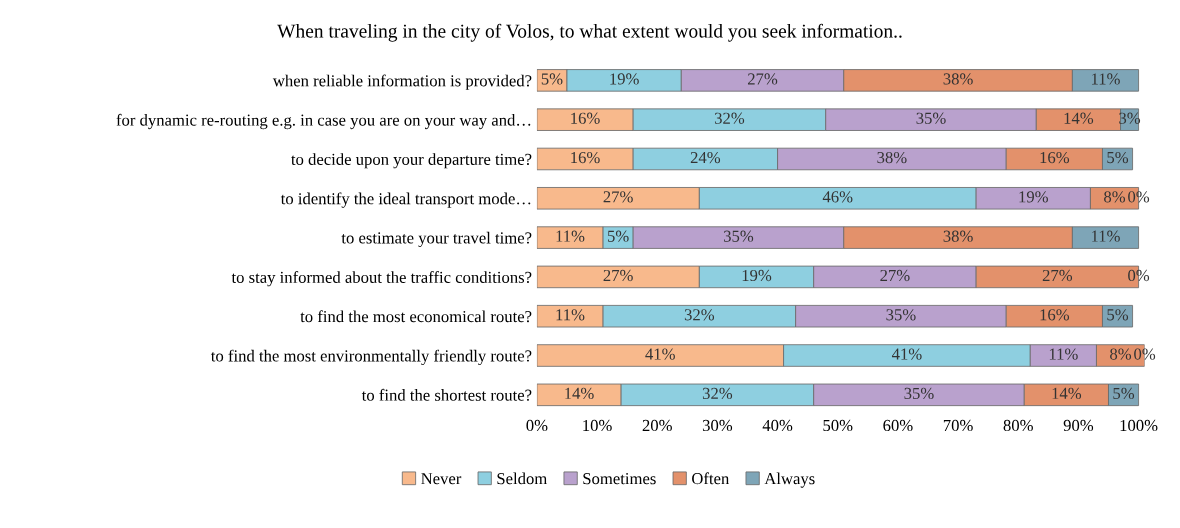 The height and width of the screenshot is (528, 1180). What do you see at coordinates (441, 479) in the screenshot?
I see `legend-label: Never` at bounding box center [441, 479].